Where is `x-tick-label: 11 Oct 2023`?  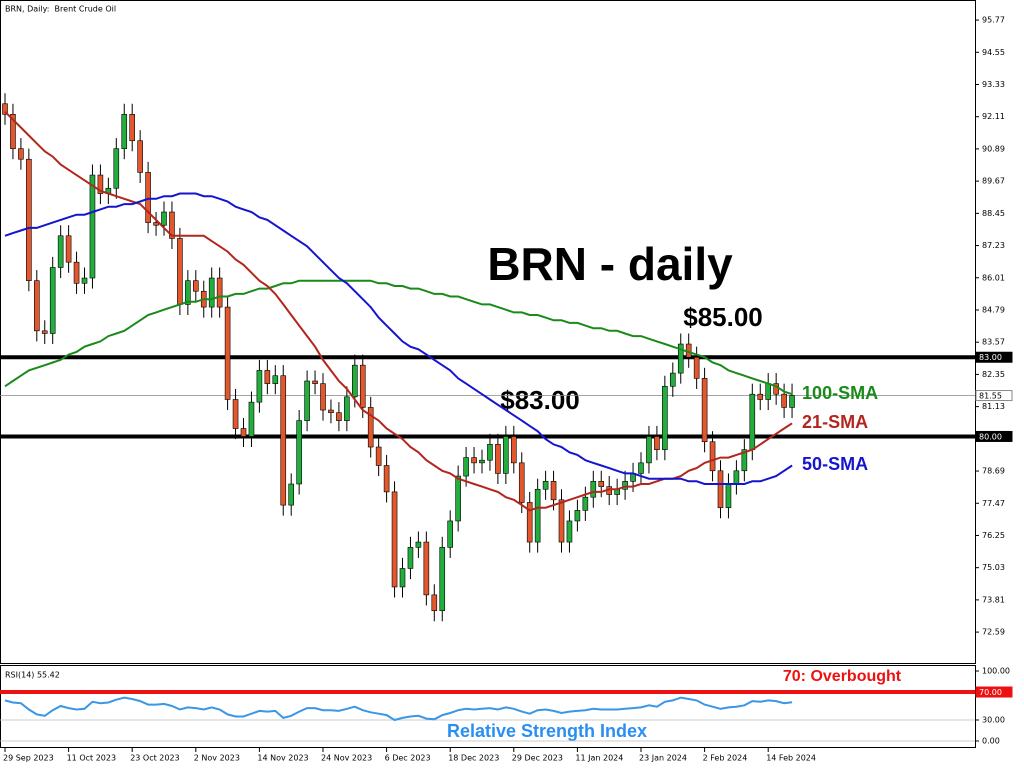 x-tick-label: 11 Oct 2023 is located at coordinates (91, 758).